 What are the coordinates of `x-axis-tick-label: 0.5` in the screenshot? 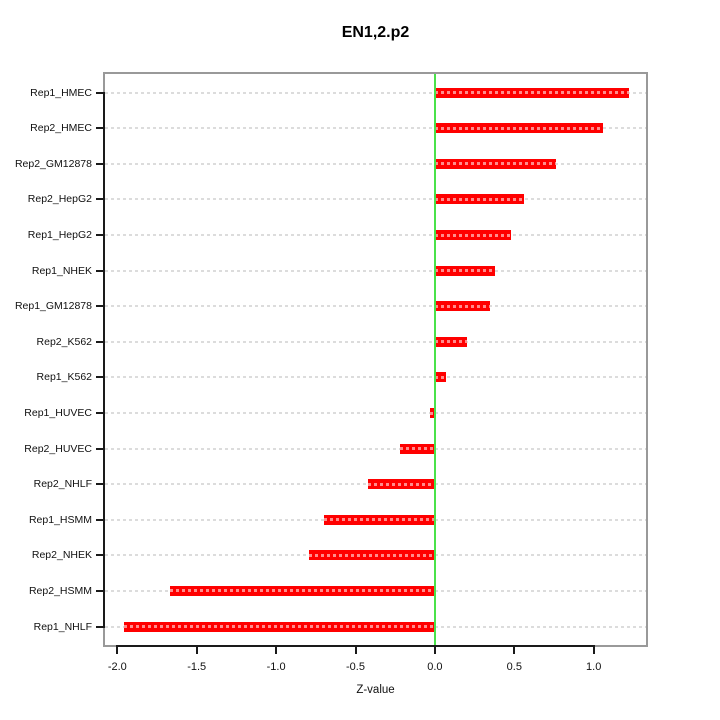 It's located at (514, 667).